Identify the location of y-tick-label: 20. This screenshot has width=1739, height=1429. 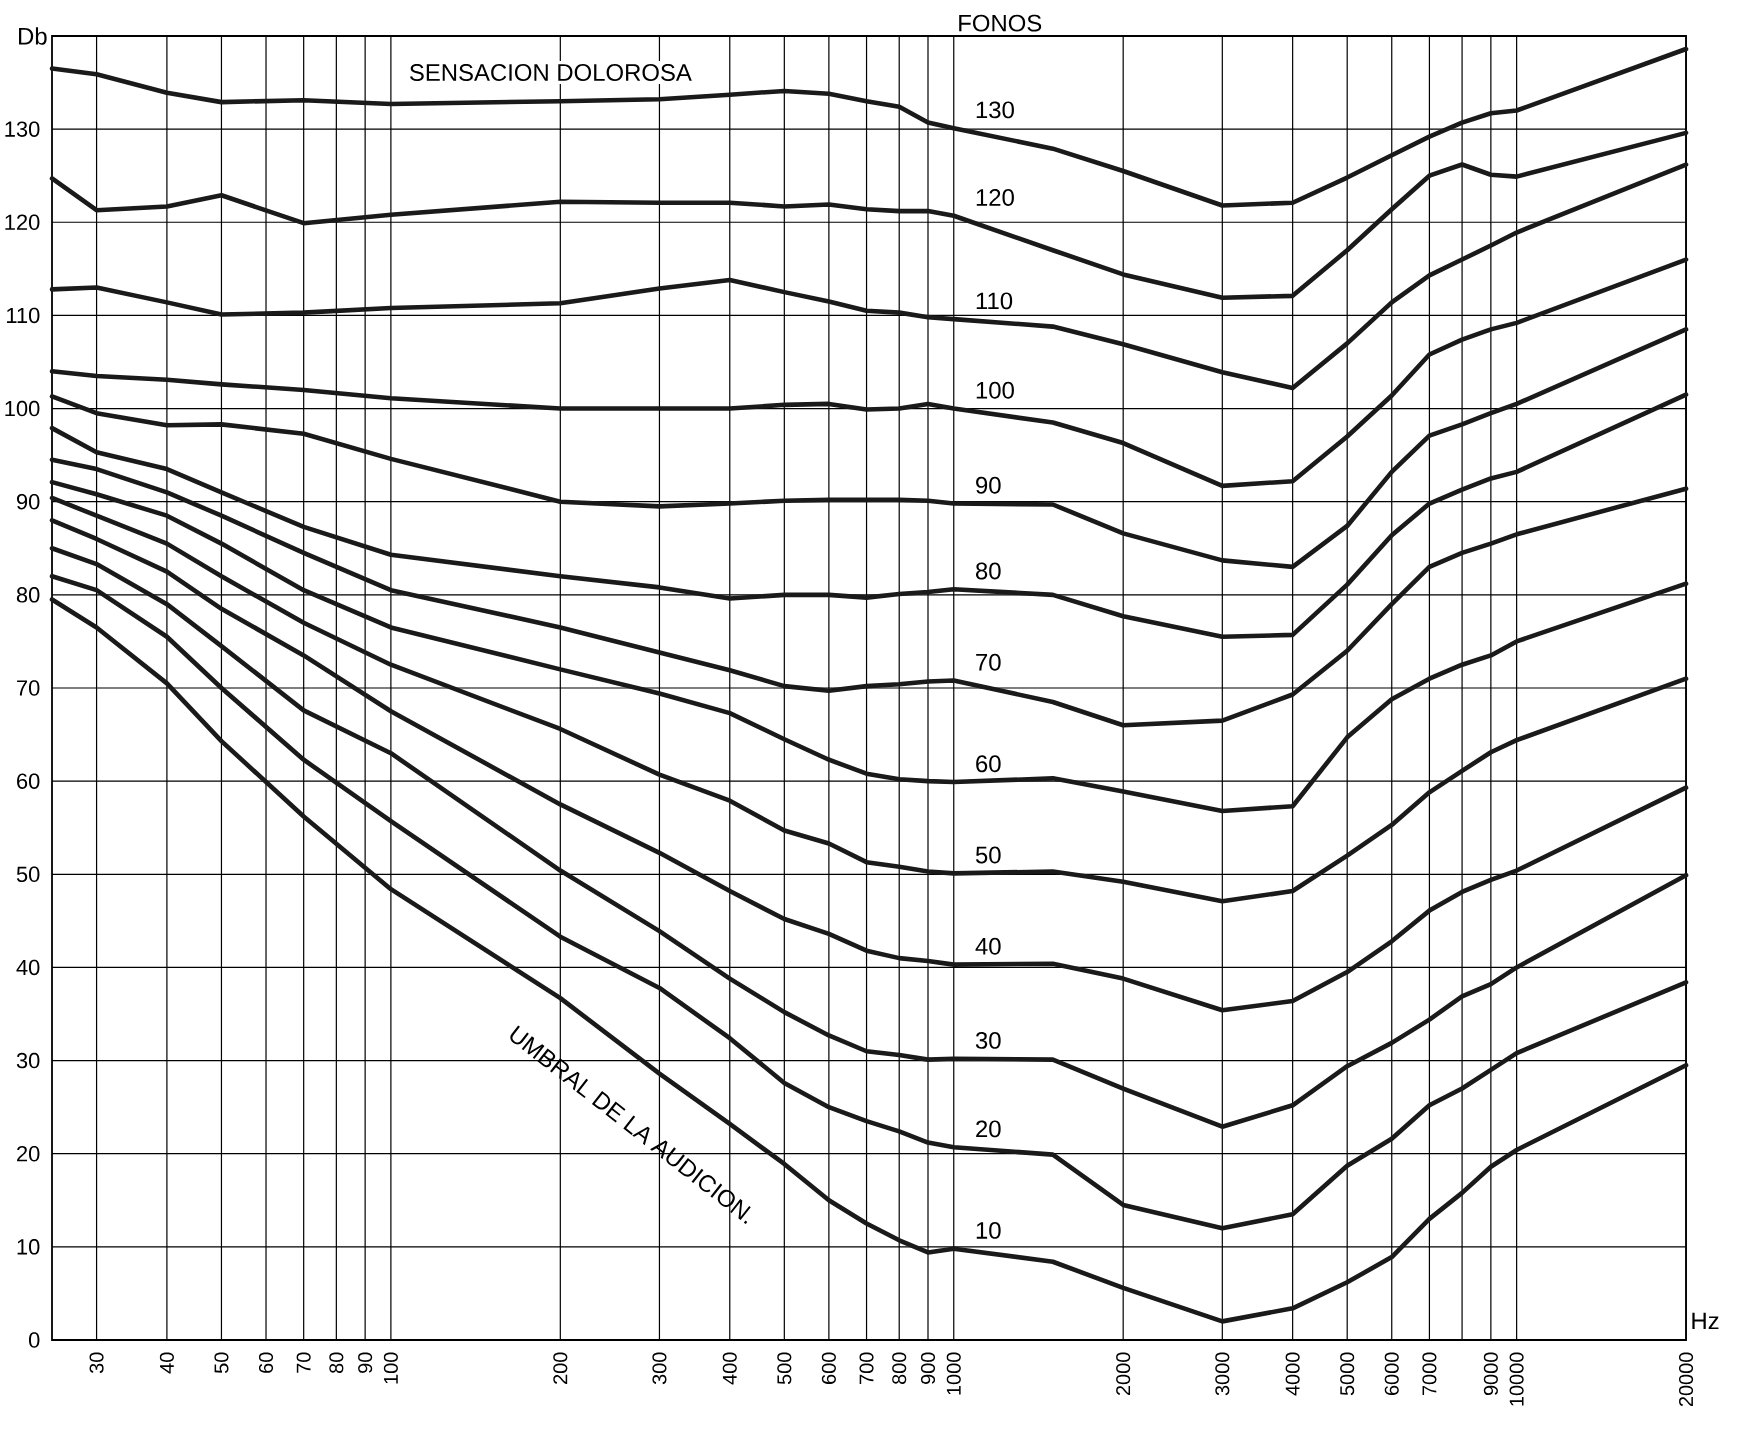
(28, 1153).